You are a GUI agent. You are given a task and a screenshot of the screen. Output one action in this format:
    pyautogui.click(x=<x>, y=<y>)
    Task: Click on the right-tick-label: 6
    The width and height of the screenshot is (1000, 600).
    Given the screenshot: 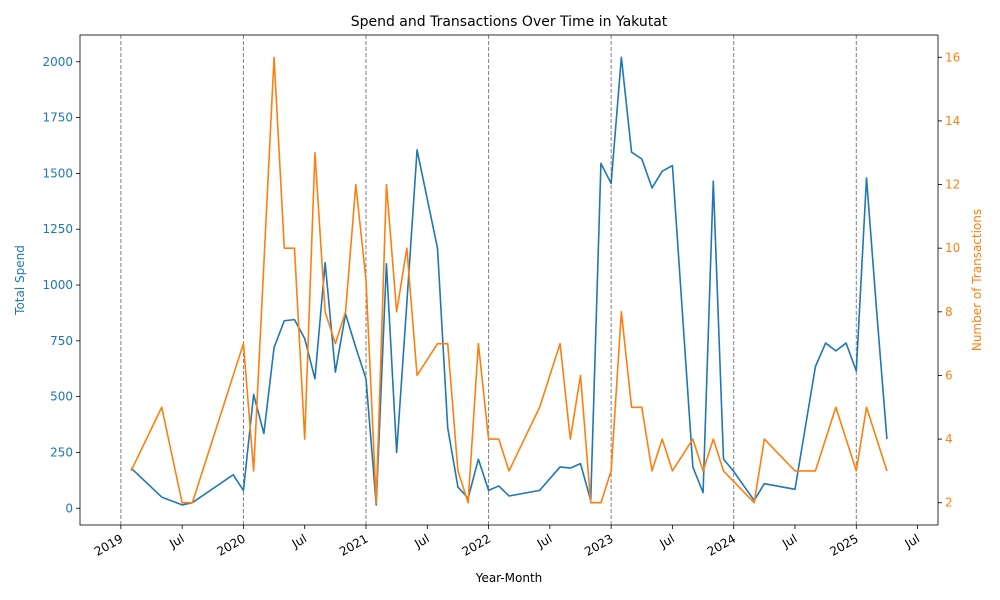 What is the action you would take?
    pyautogui.click(x=949, y=375)
    